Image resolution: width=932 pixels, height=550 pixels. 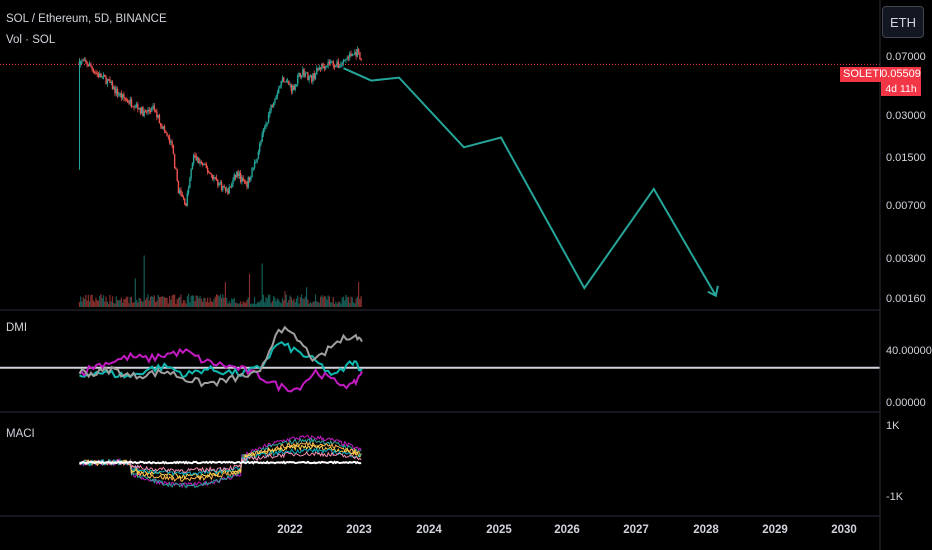 What do you see at coordinates (903, 22) in the screenshot?
I see `currency-button: ETH` at bounding box center [903, 22].